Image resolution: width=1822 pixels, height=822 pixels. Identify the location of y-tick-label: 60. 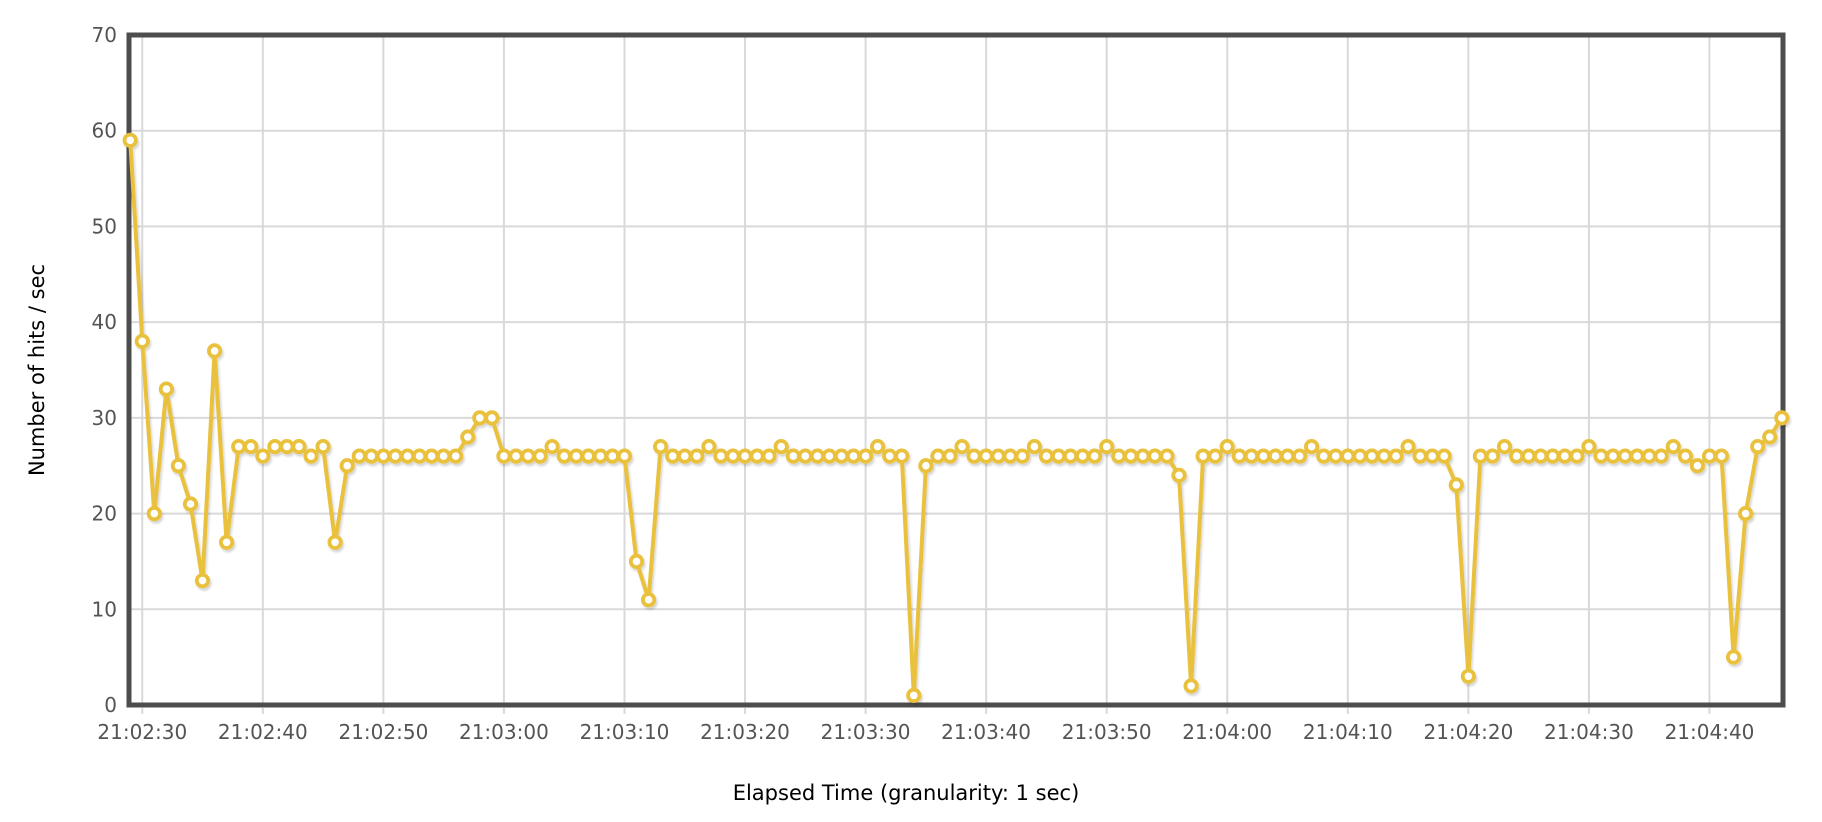
(104, 131).